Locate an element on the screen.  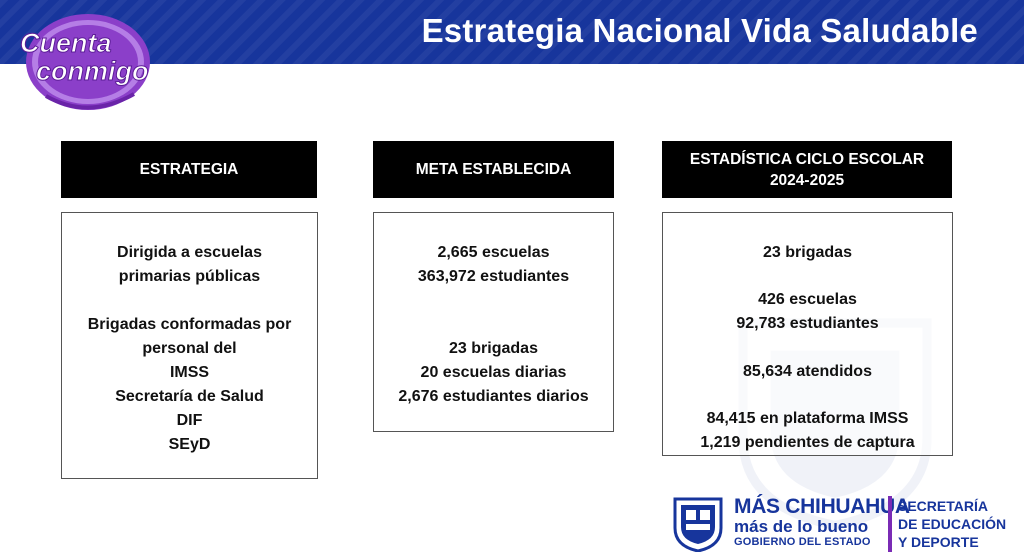
column-header-estadistica: ESTADÍSTICA CICLO ESCOLAR 2024-2025 is located at coordinates (807, 169).